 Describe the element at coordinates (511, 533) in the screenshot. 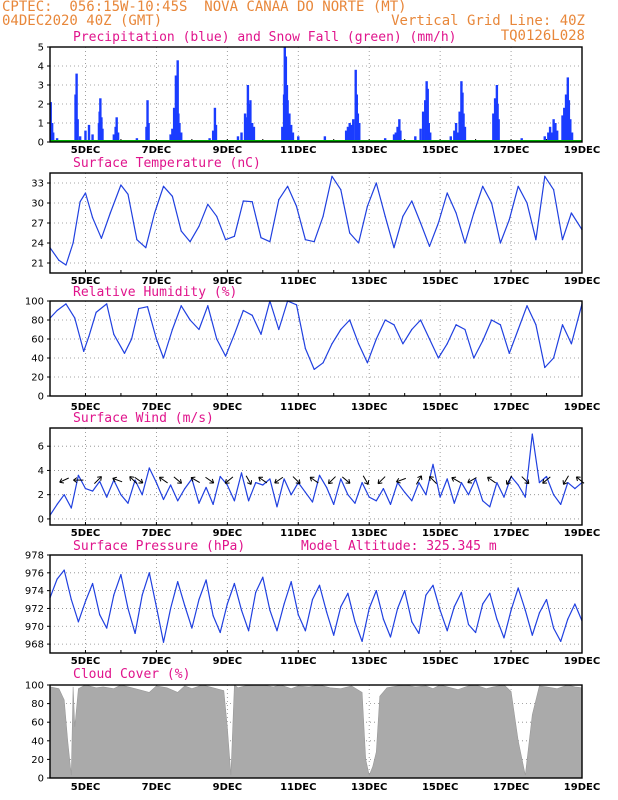

I see `x-tick-label: 17DEC` at that location.